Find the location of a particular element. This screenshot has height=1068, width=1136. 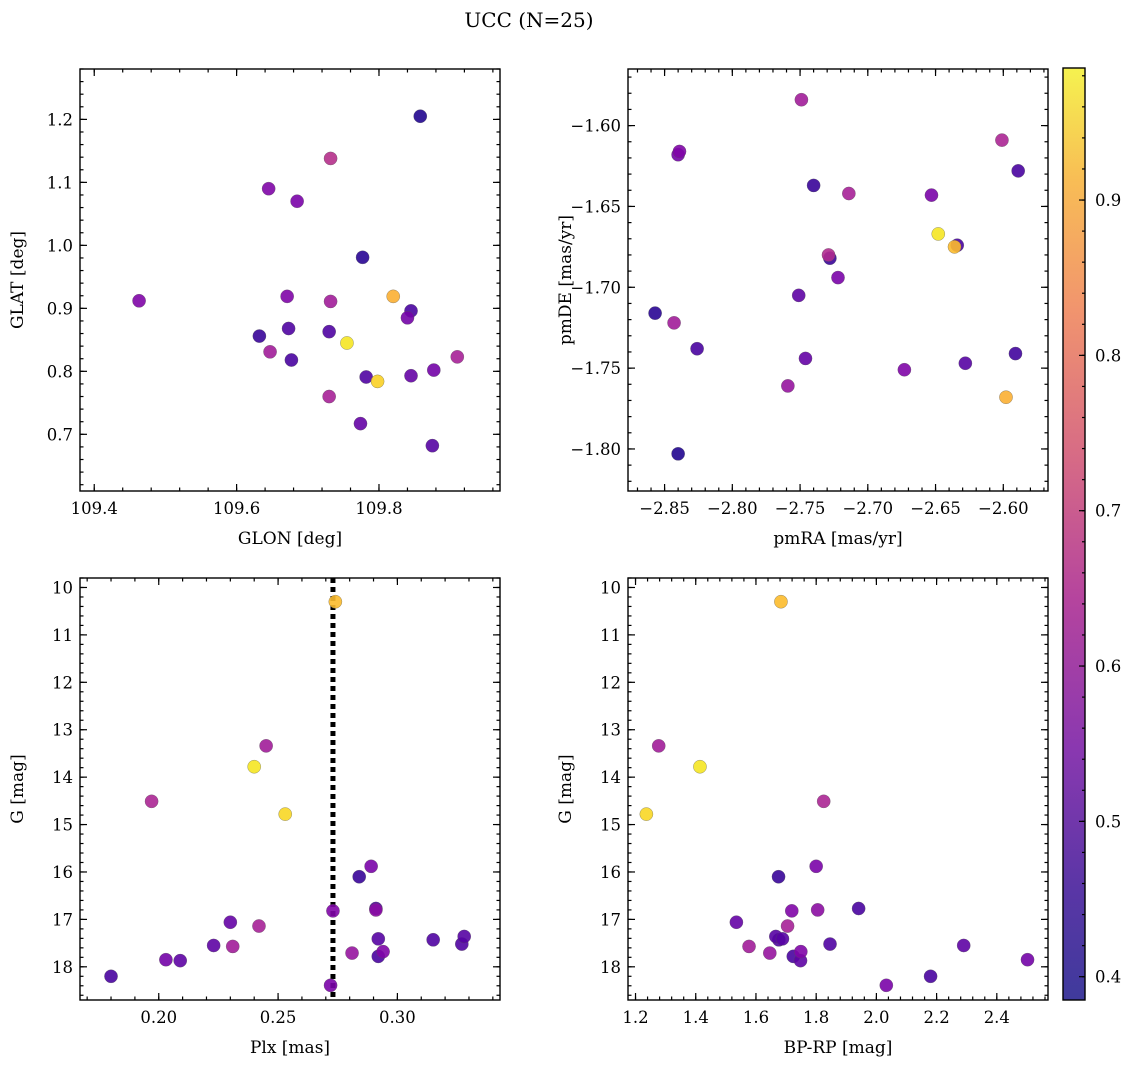

figure-title: UCC (N=25) is located at coordinates (528, 20).